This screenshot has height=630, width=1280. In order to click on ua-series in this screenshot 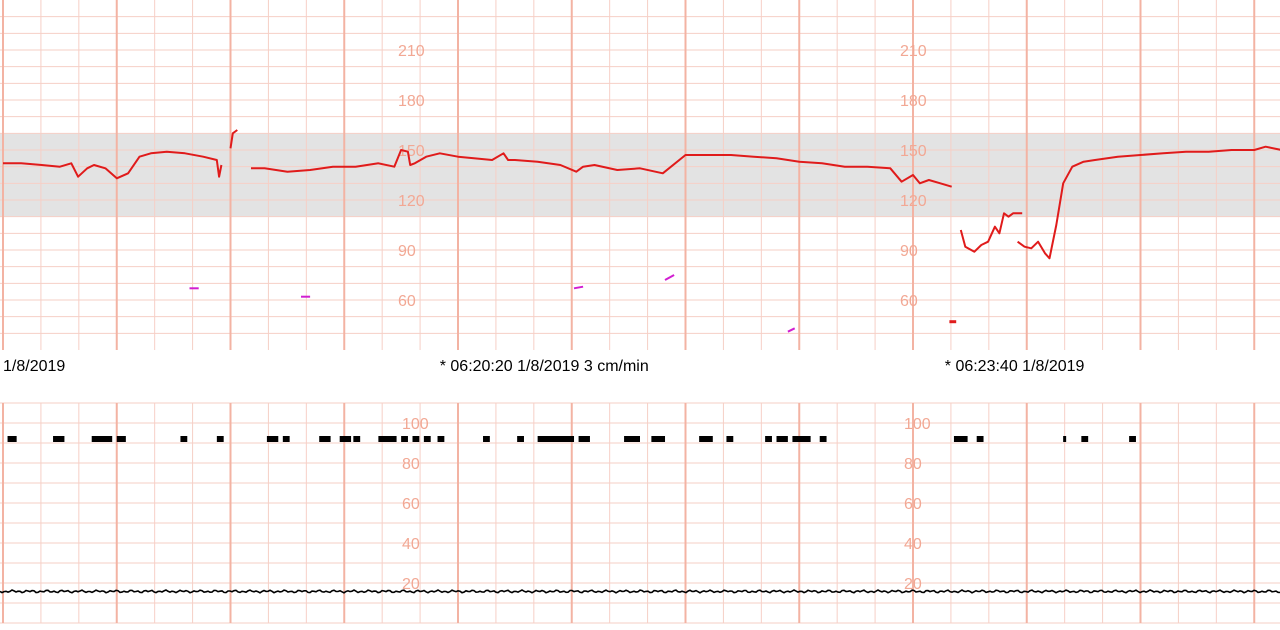, I will do `click(640, 591)`.